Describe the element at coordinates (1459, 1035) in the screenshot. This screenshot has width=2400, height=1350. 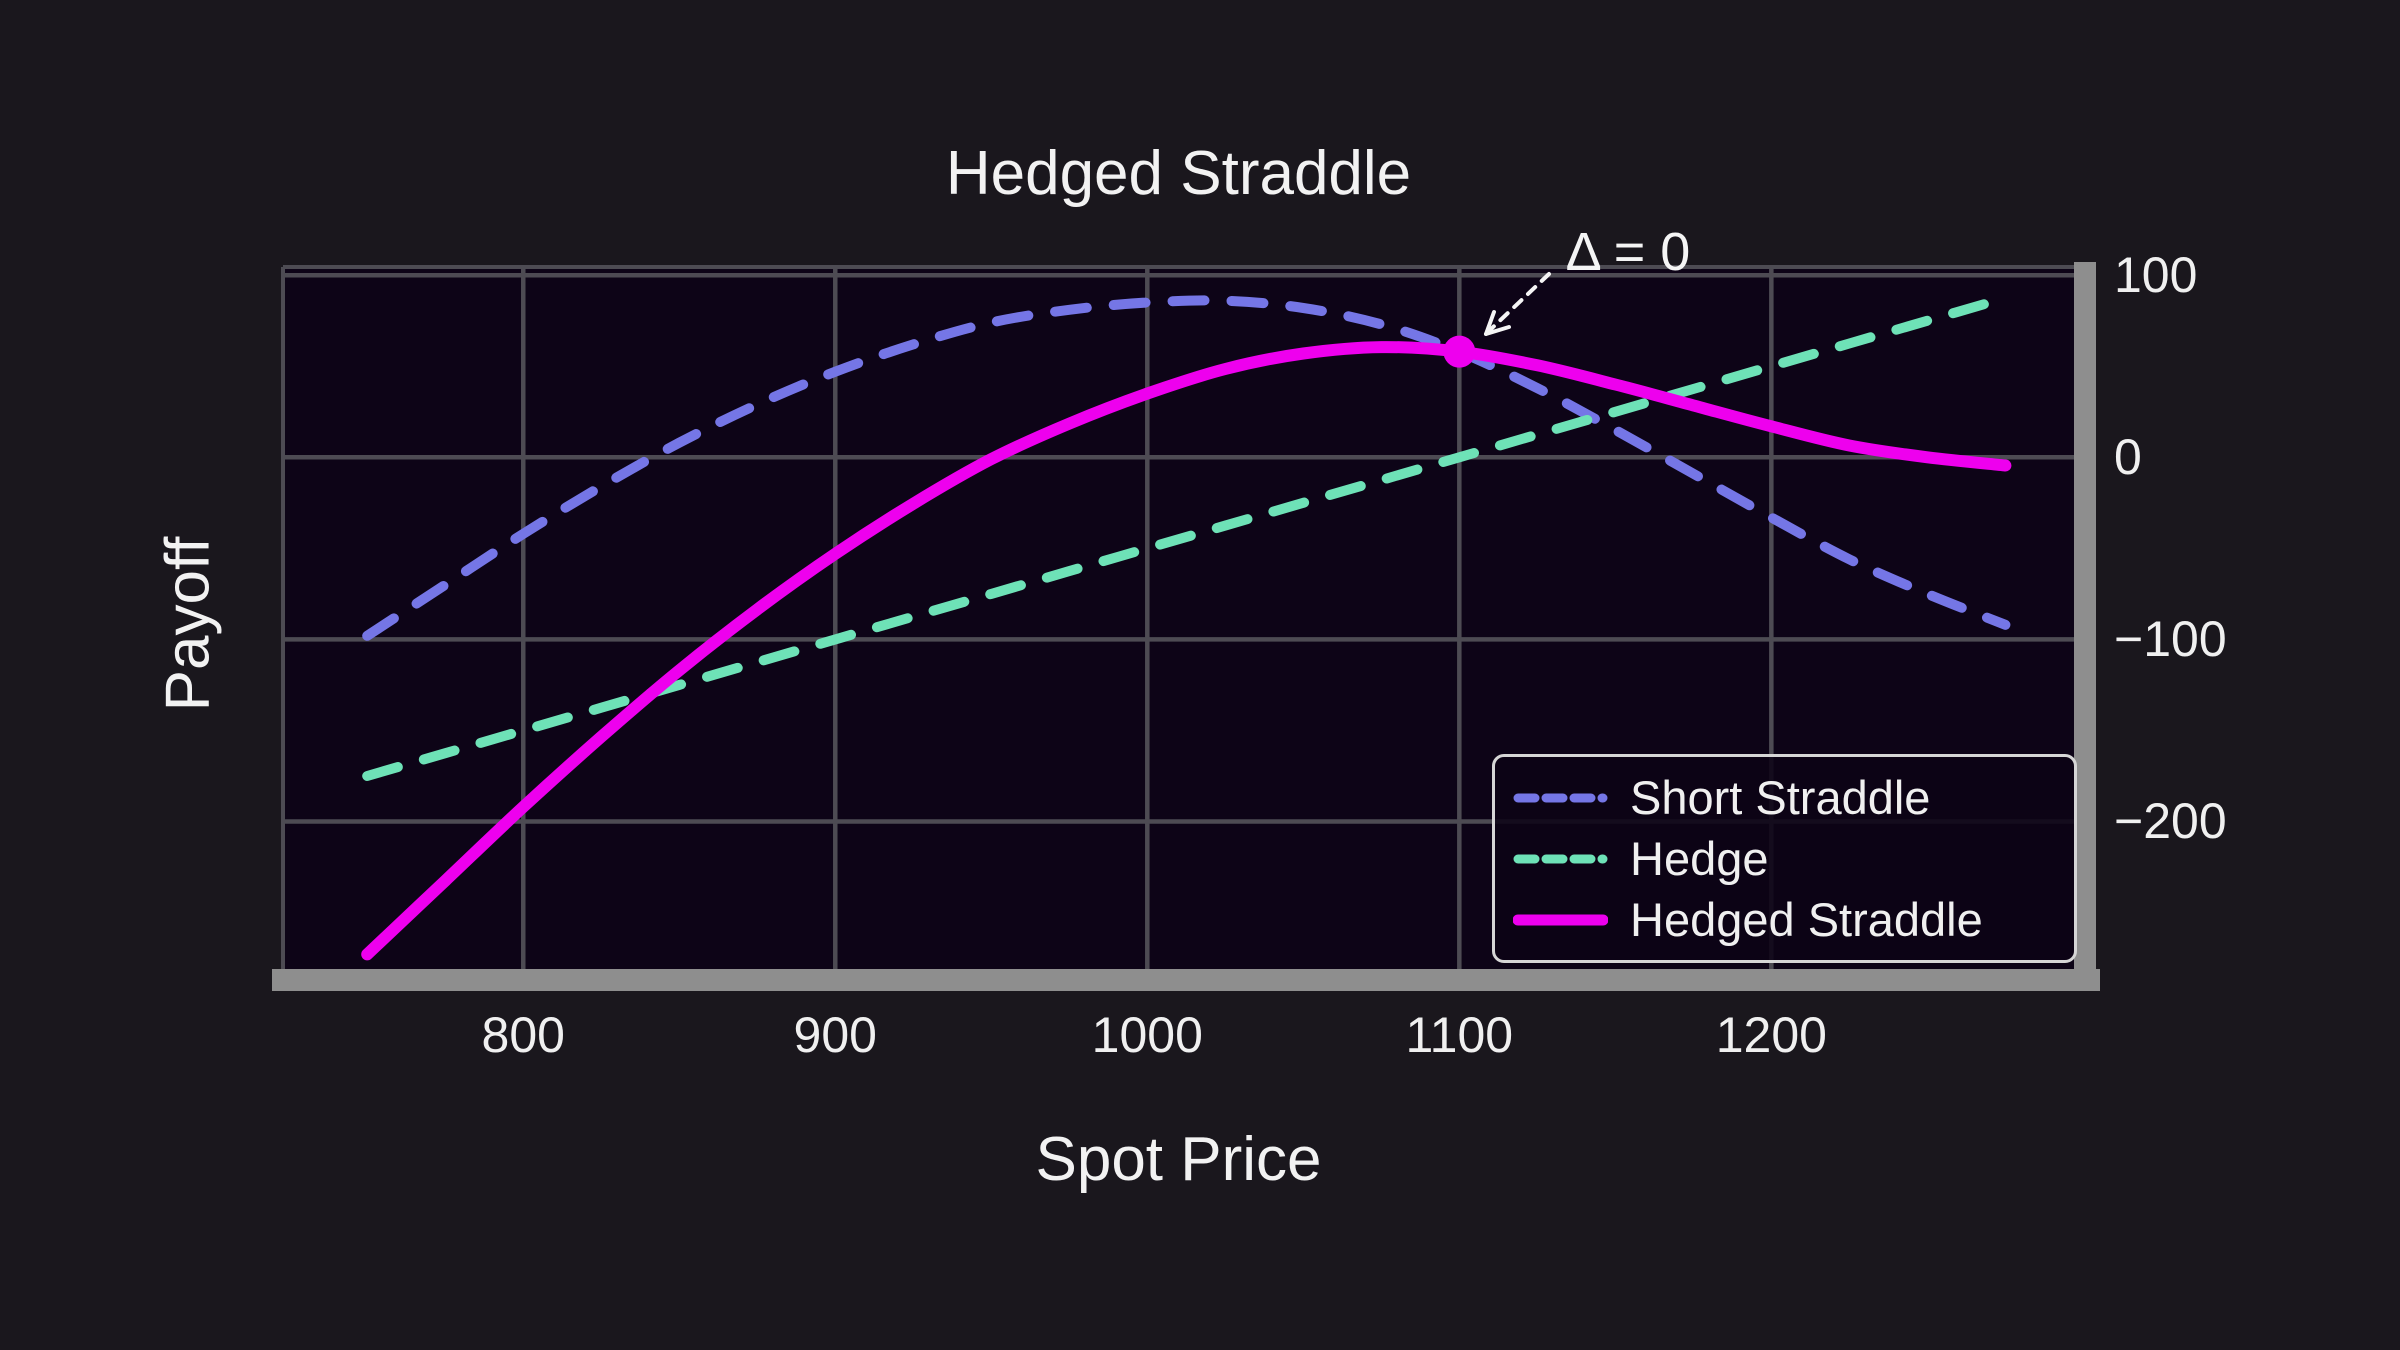
I see `x-tick-label: 1100` at that location.